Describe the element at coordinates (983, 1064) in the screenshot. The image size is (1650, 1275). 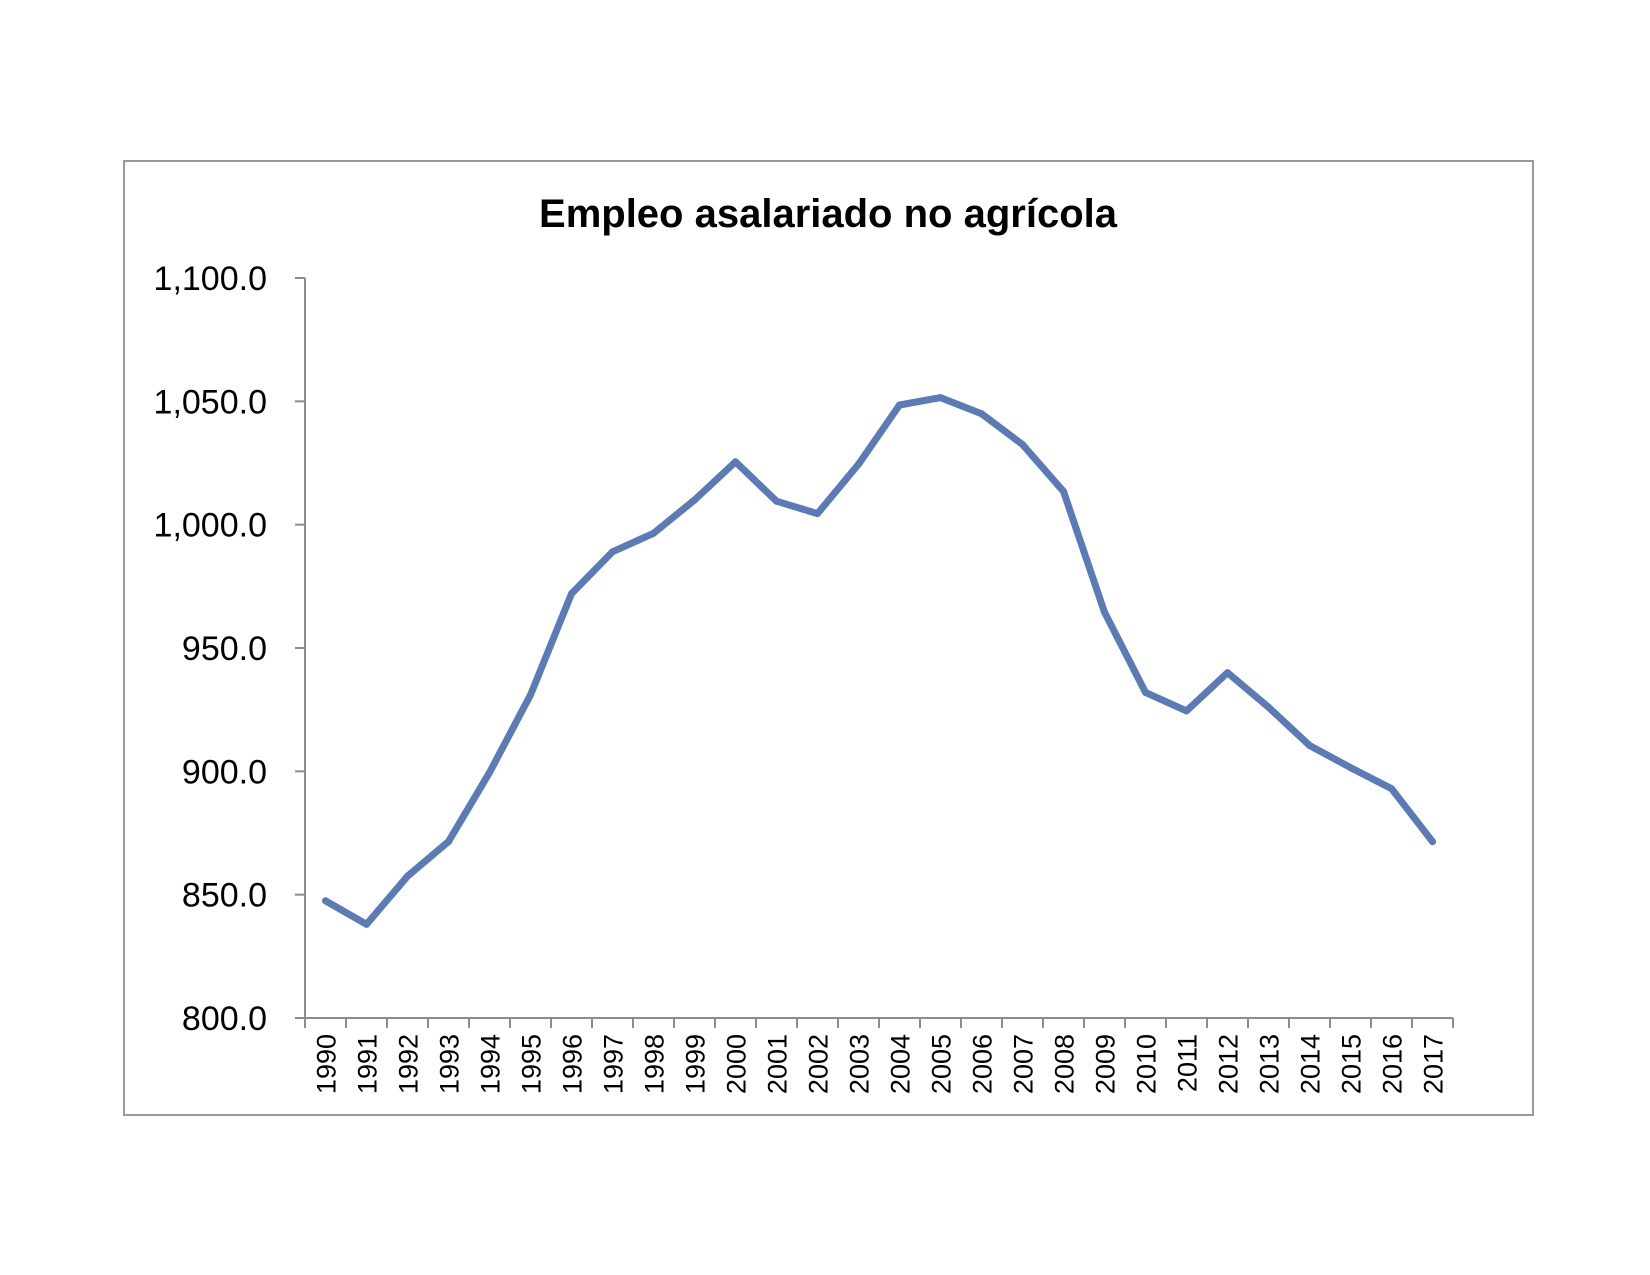
I see `x-tick-label: 2006` at that location.